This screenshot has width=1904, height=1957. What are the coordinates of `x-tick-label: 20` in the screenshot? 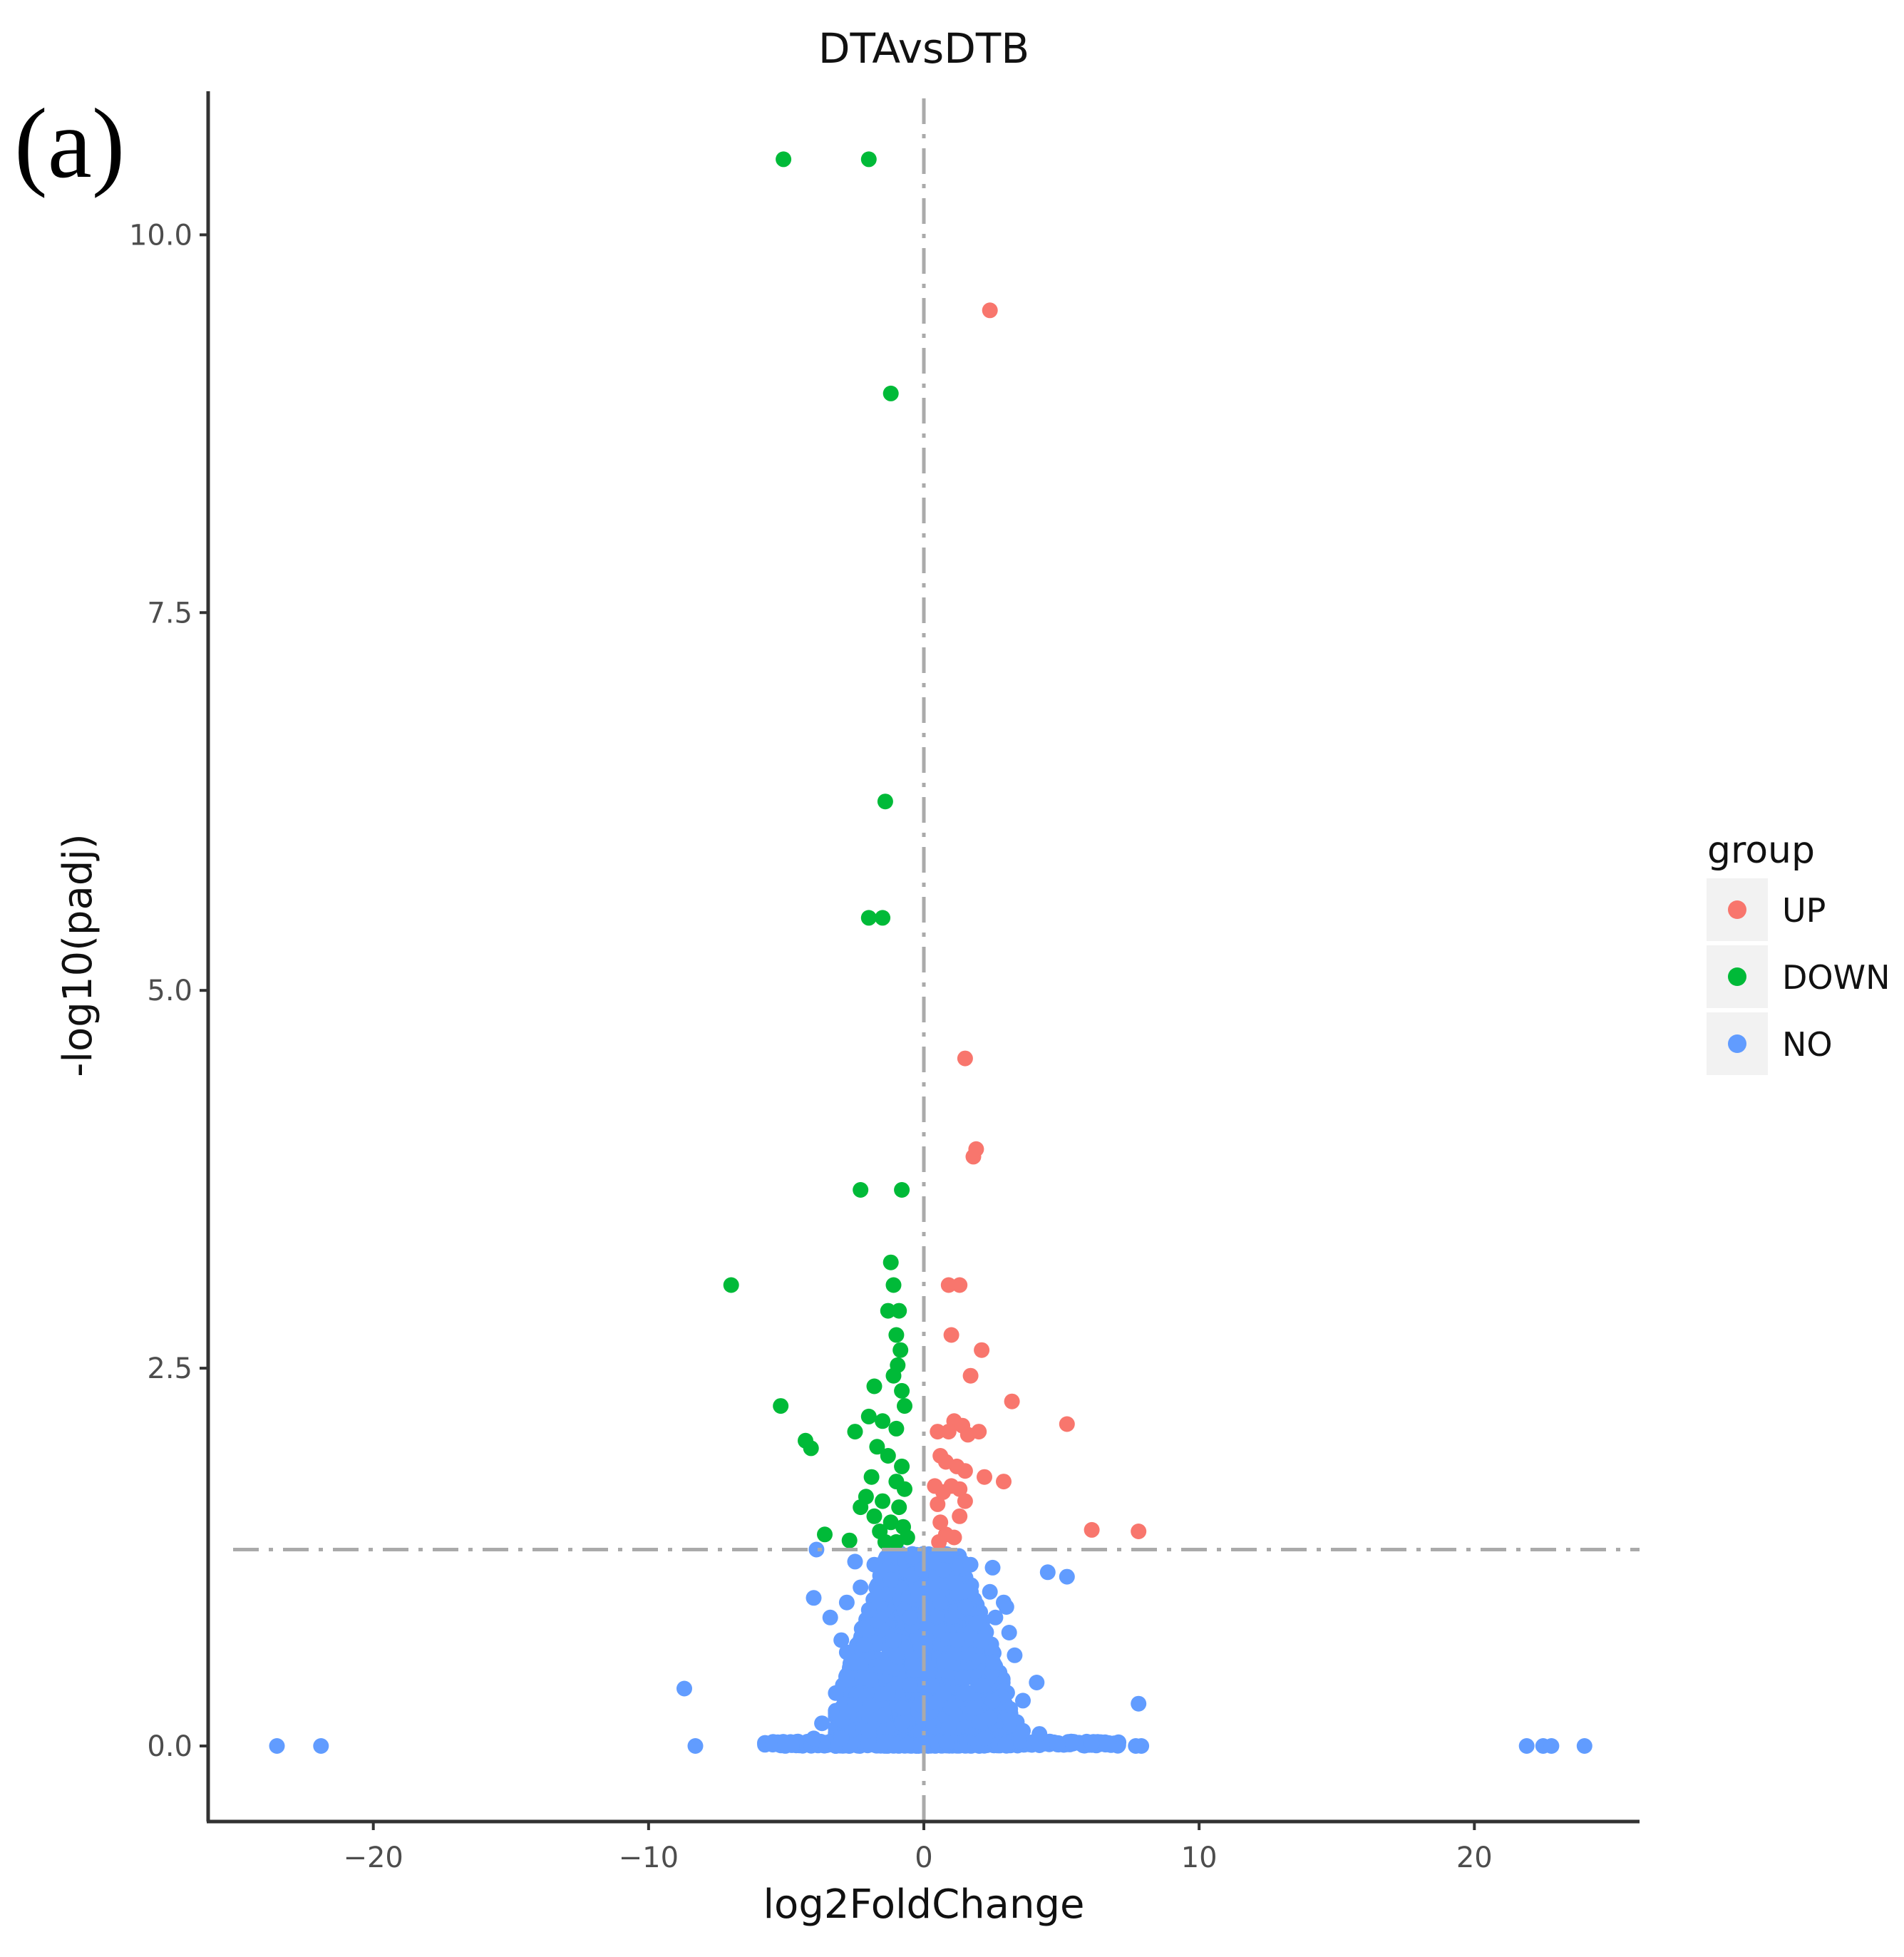 It's located at (1474, 1858).